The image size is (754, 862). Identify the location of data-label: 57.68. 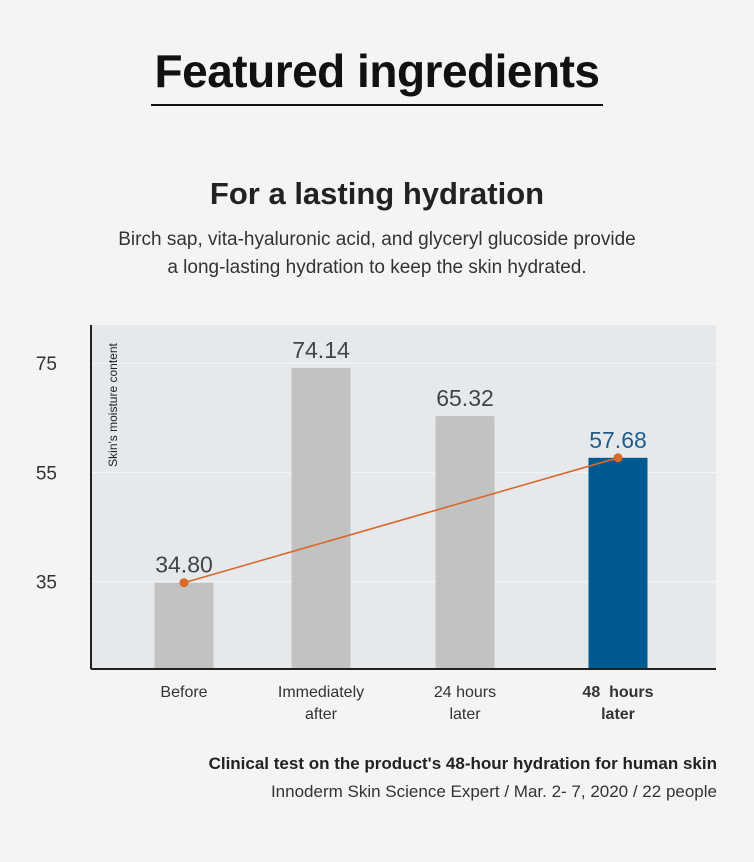
(618, 440).